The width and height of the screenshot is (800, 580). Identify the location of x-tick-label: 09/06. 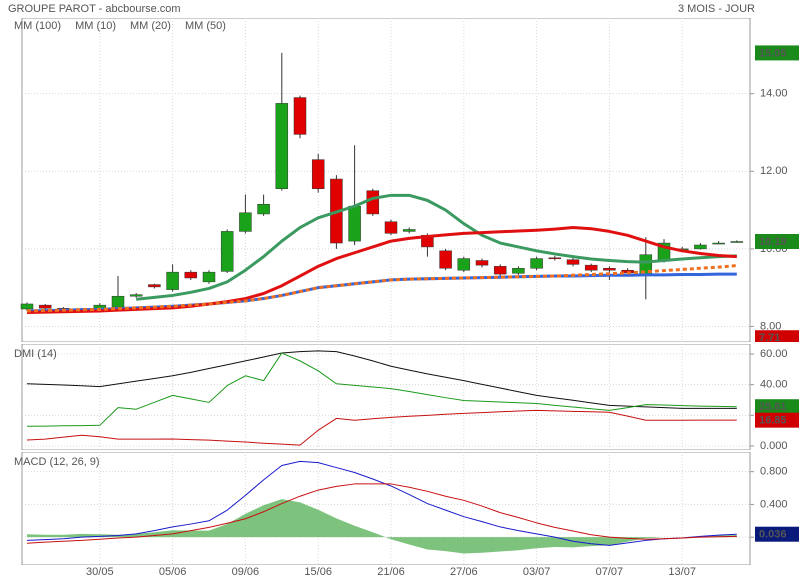
(246, 572).